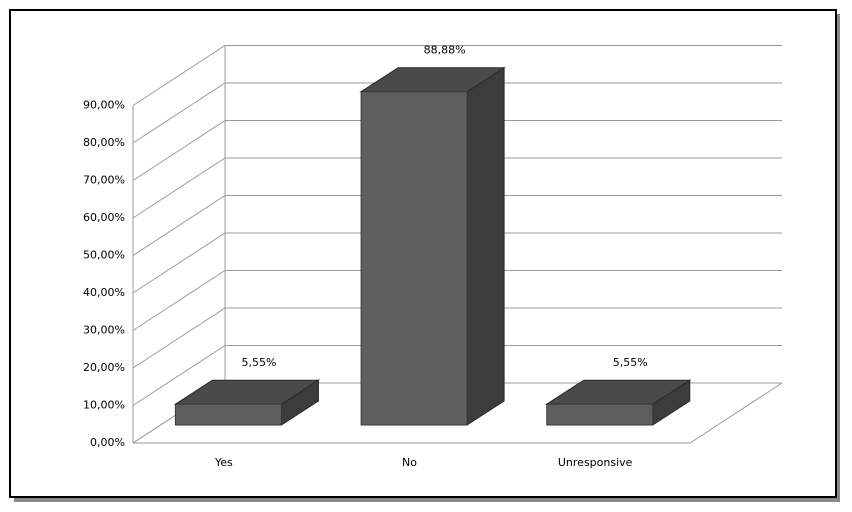  Describe the element at coordinates (104, 292) in the screenshot. I see `y-tick-label: 40,00%` at that location.